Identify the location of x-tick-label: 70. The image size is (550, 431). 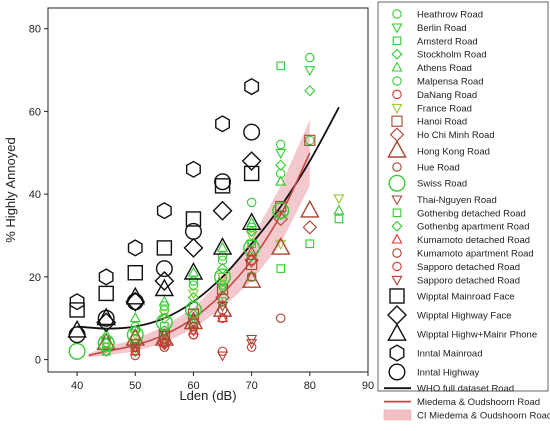
(252, 386).